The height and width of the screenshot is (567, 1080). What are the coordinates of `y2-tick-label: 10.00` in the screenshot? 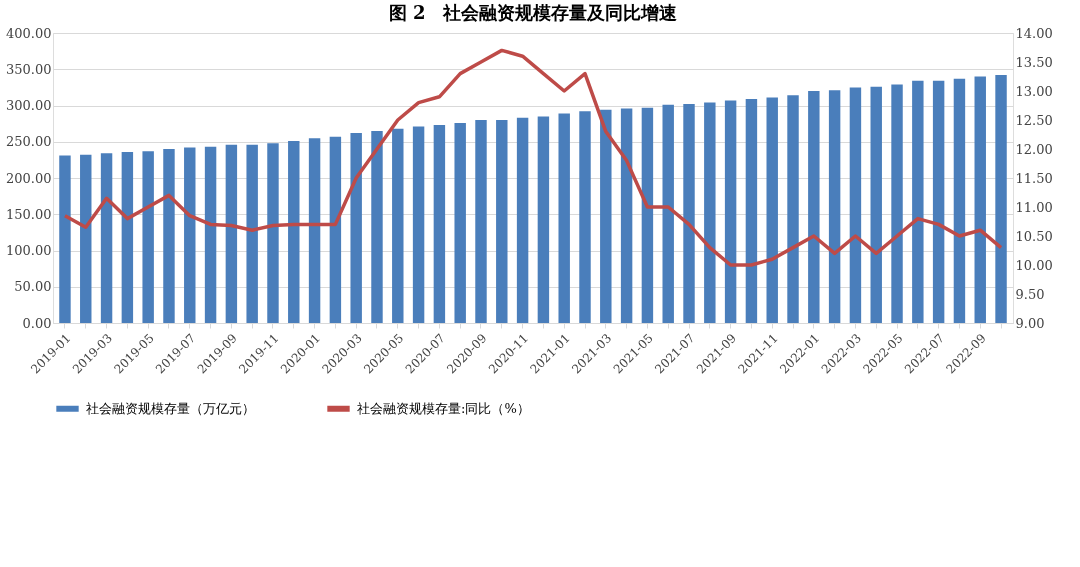 It's located at (1034, 265).